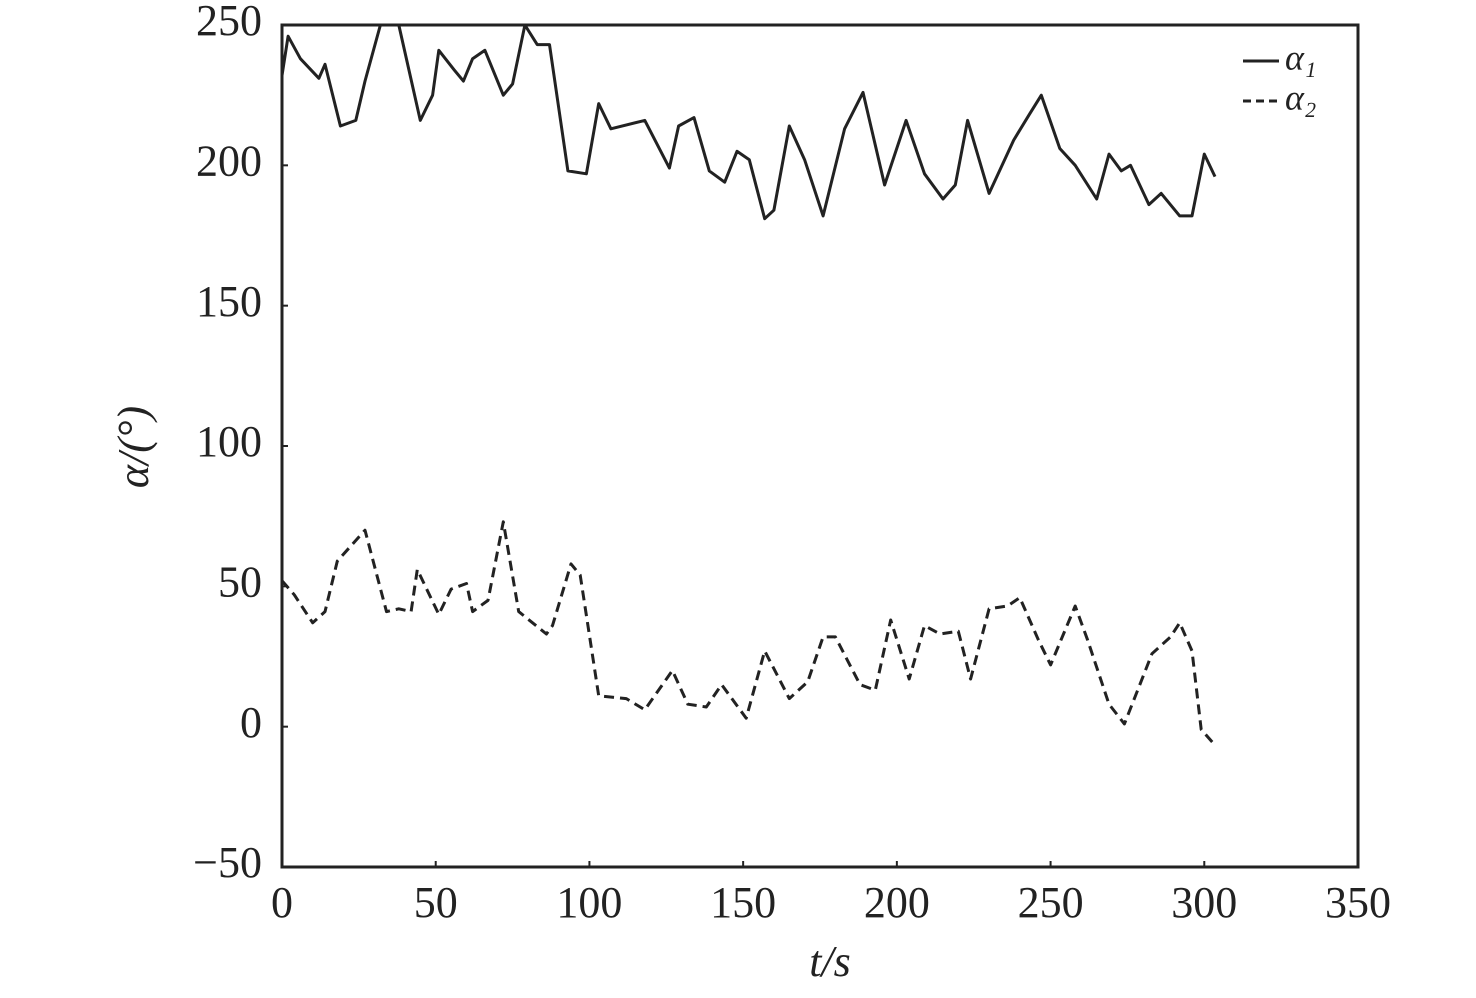  What do you see at coordinates (133, 447) in the screenshot?
I see `y-axis-label: α/(°)` at bounding box center [133, 447].